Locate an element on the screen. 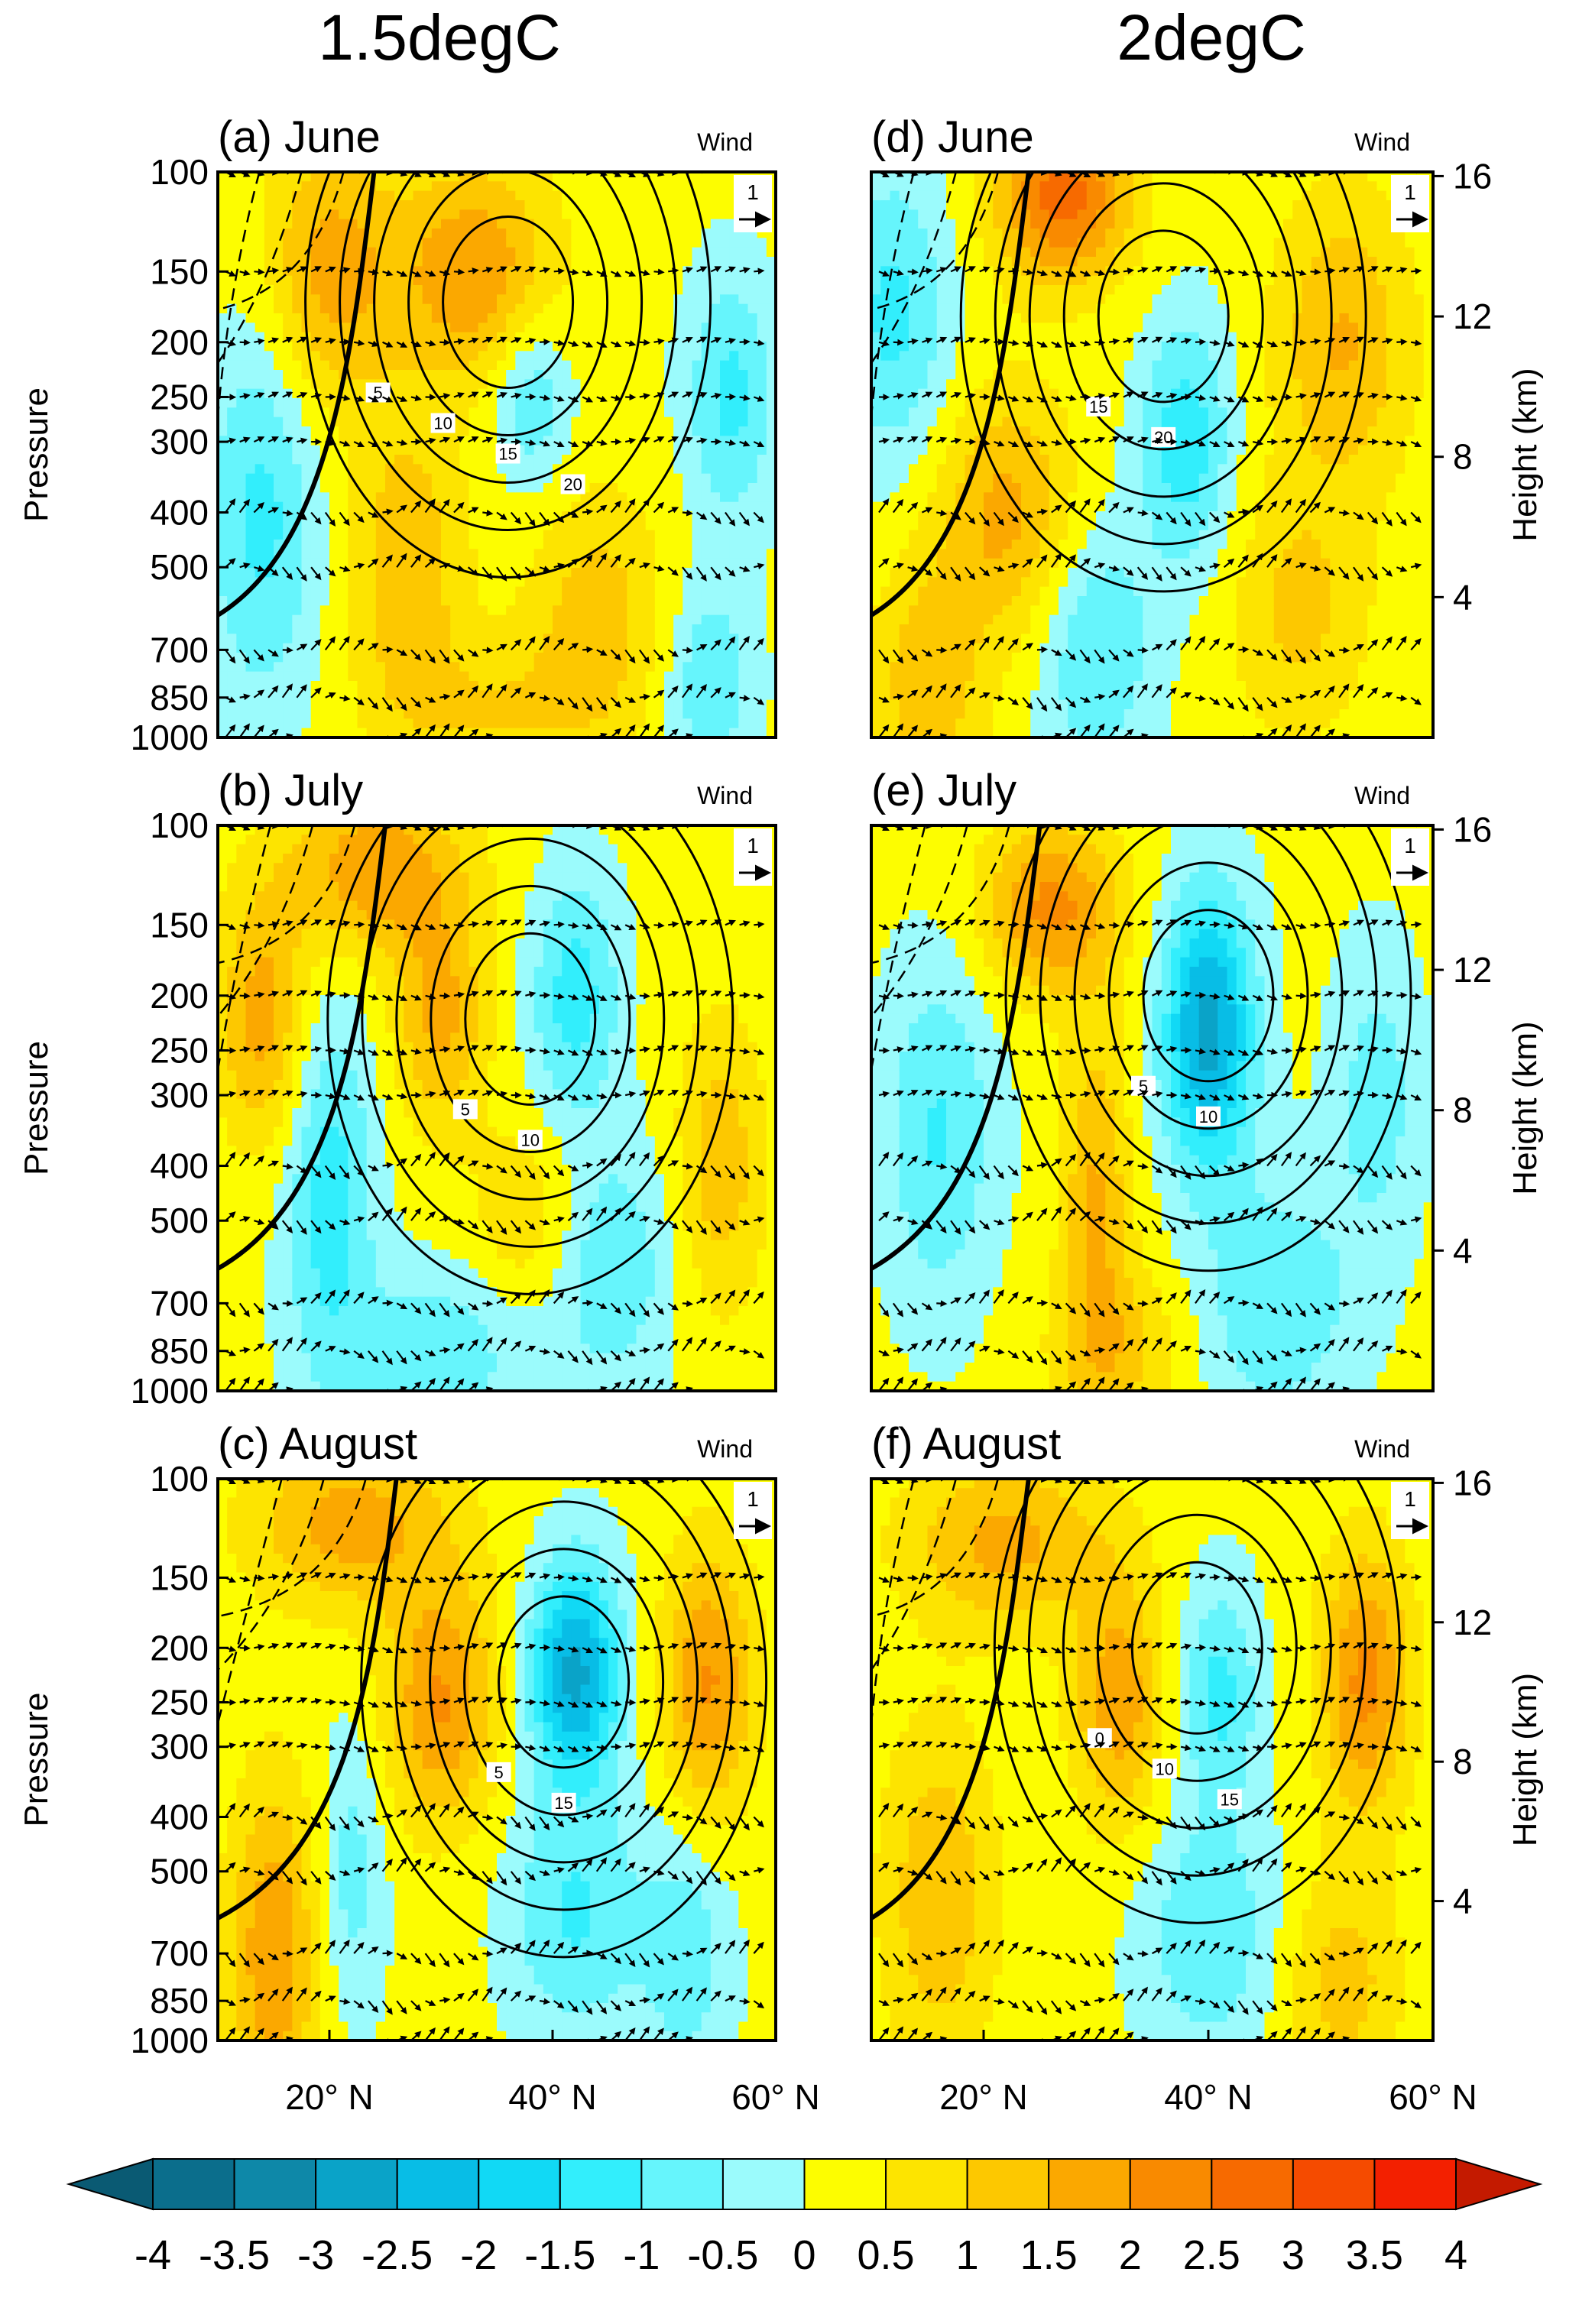  x-tick-label: 20° N is located at coordinates (329, 2097).